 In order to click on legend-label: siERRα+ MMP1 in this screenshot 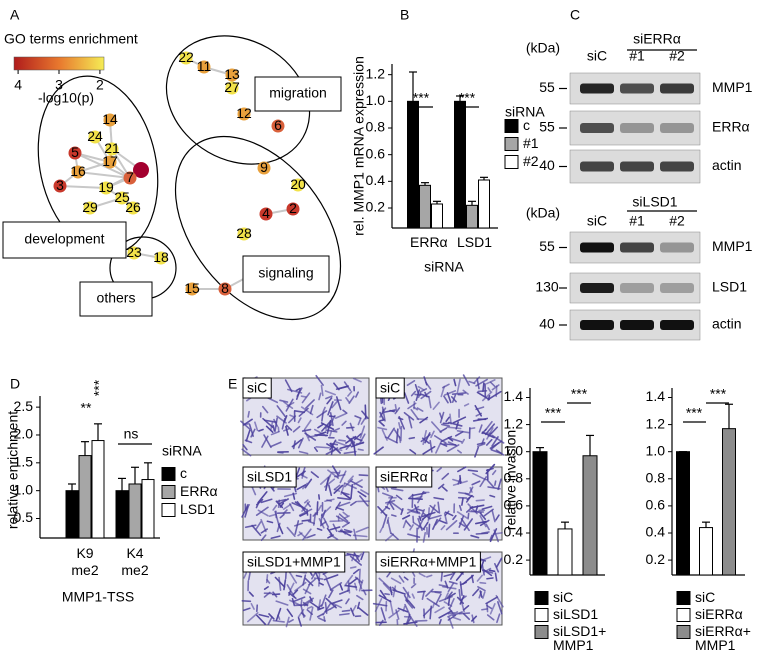, I will do `click(723, 637)`.